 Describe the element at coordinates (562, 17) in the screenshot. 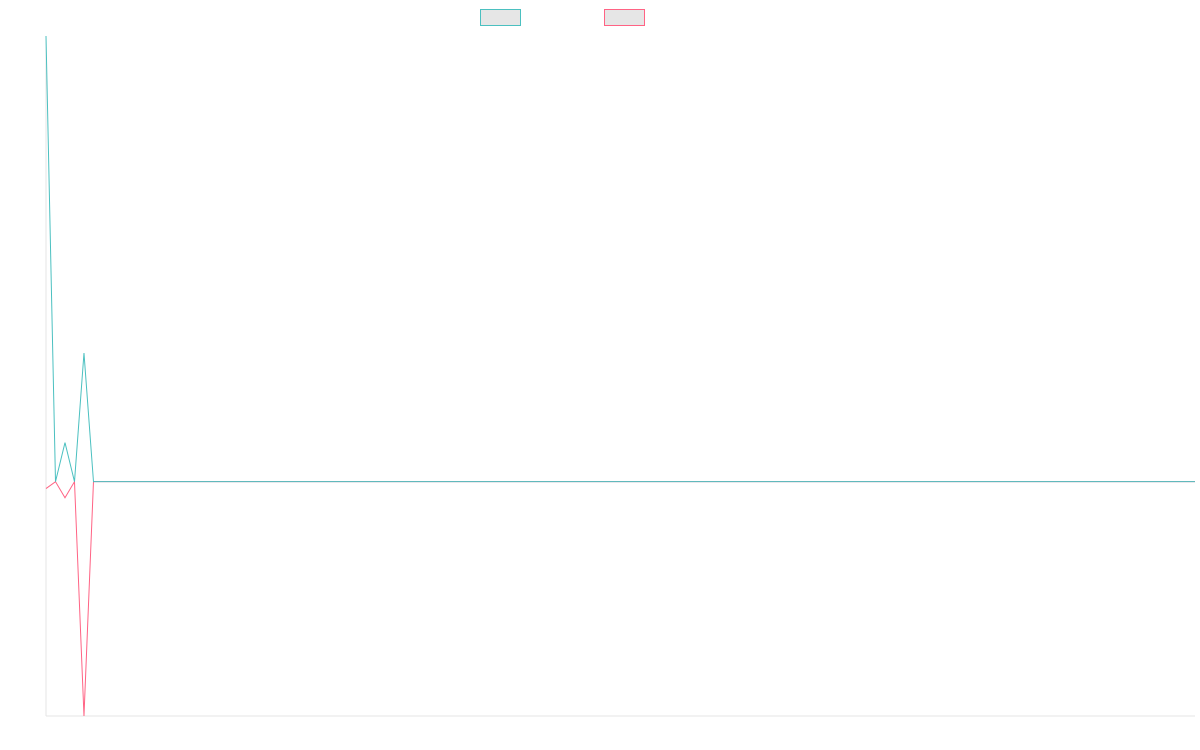

I see `chart-legend` at that location.